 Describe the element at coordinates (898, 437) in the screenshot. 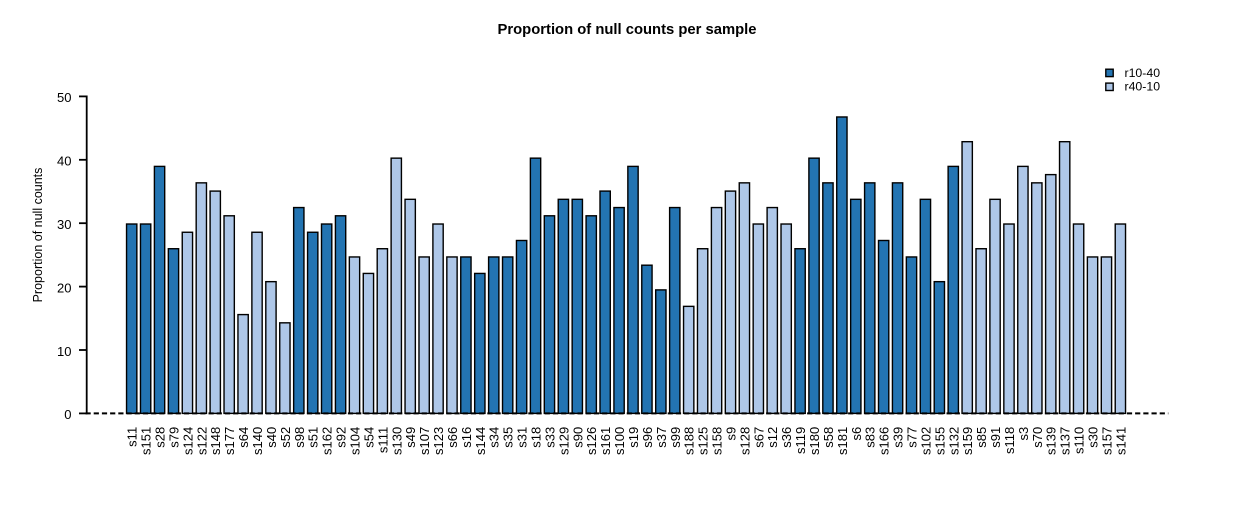

I see `svg-text: s39` at that location.